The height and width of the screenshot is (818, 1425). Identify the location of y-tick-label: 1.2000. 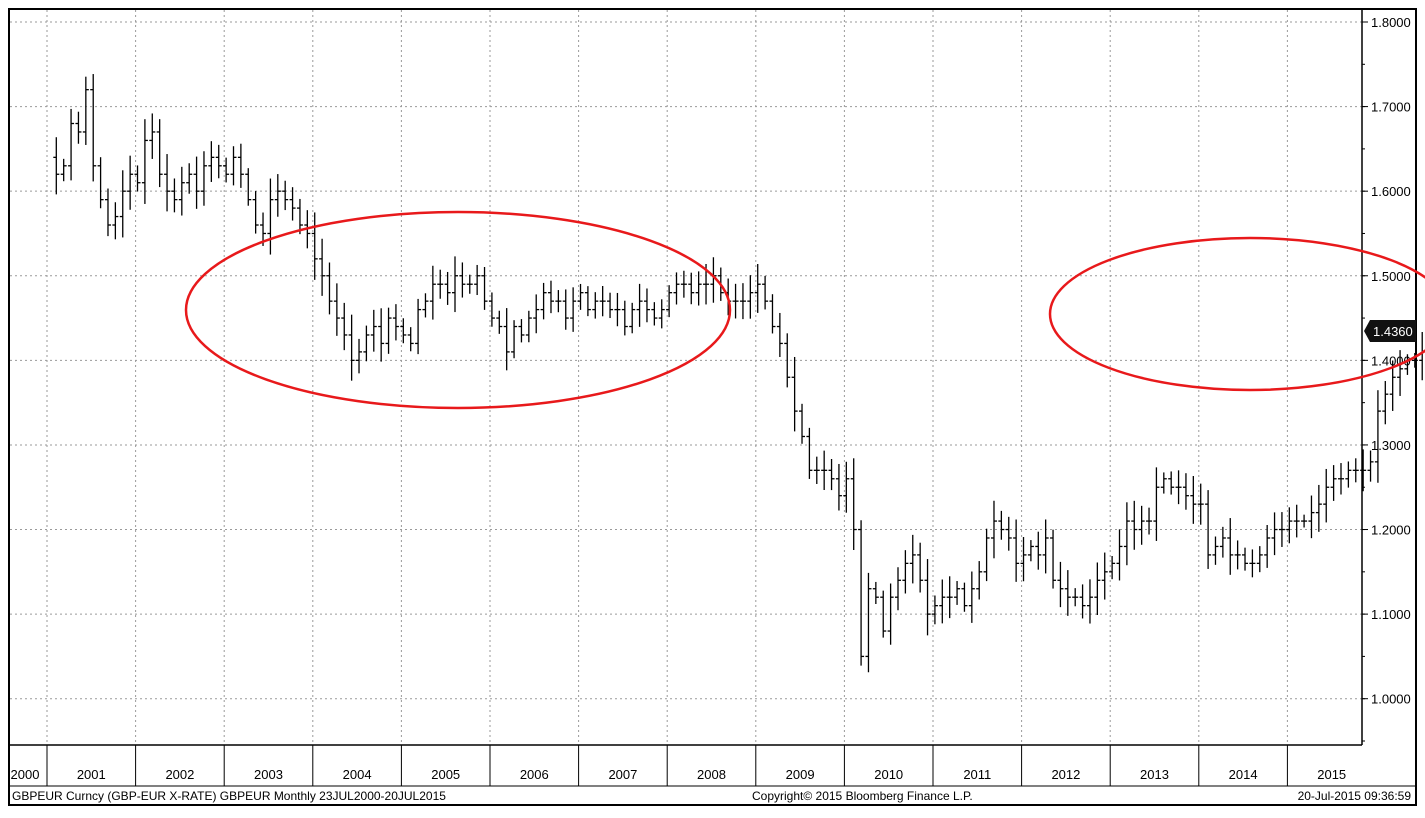
(1391, 530).